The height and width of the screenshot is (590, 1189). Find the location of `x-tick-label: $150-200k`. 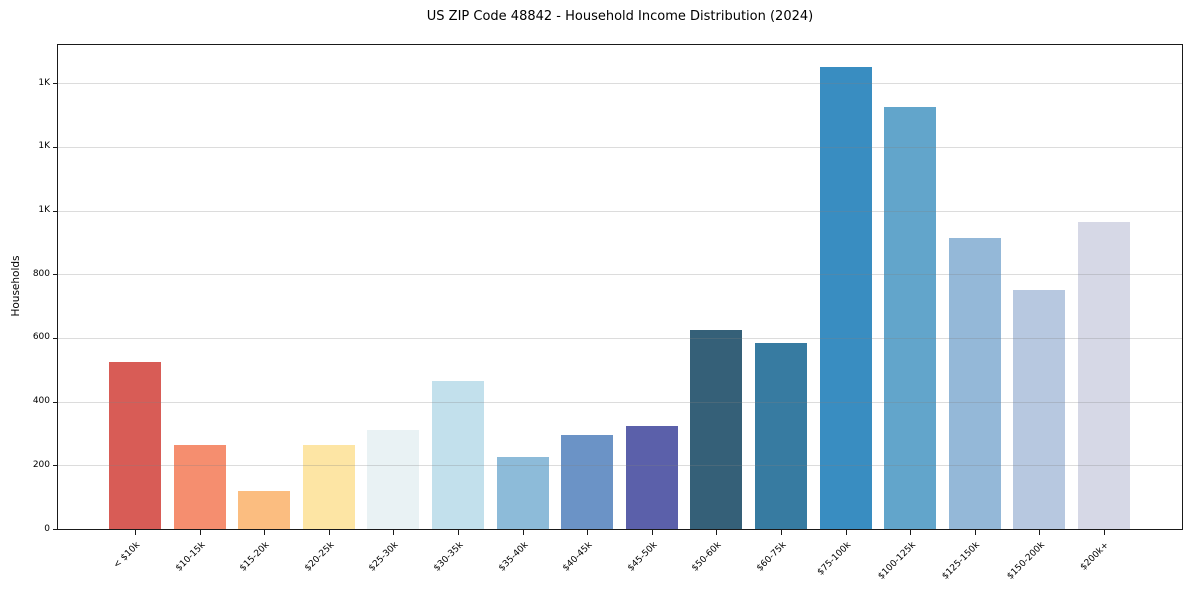

x-tick-label: $150-200k is located at coordinates (1026, 561).